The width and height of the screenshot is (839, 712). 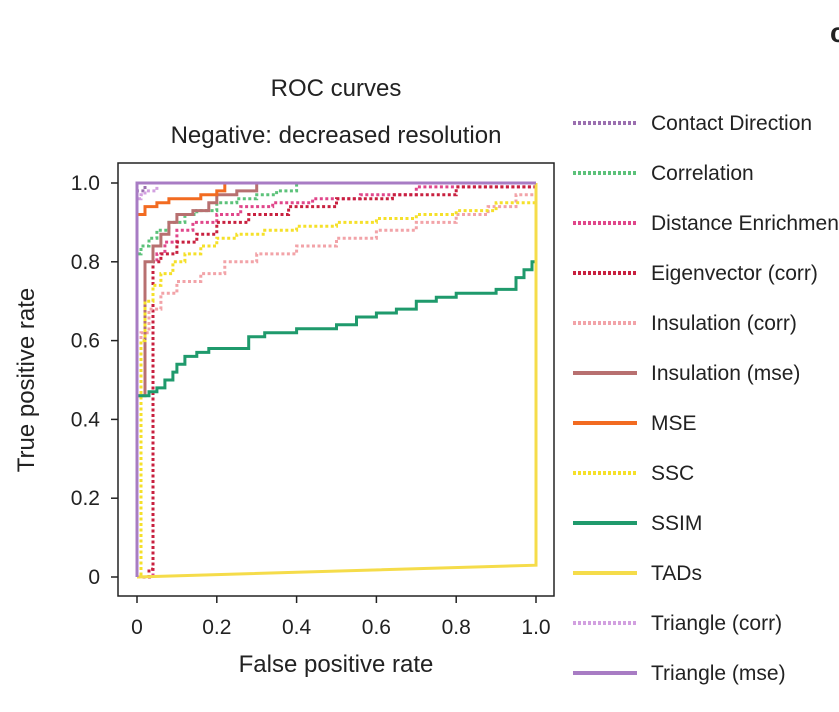 What do you see at coordinates (85, 183) in the screenshot?
I see `y-tick-label: 1.0` at bounding box center [85, 183].